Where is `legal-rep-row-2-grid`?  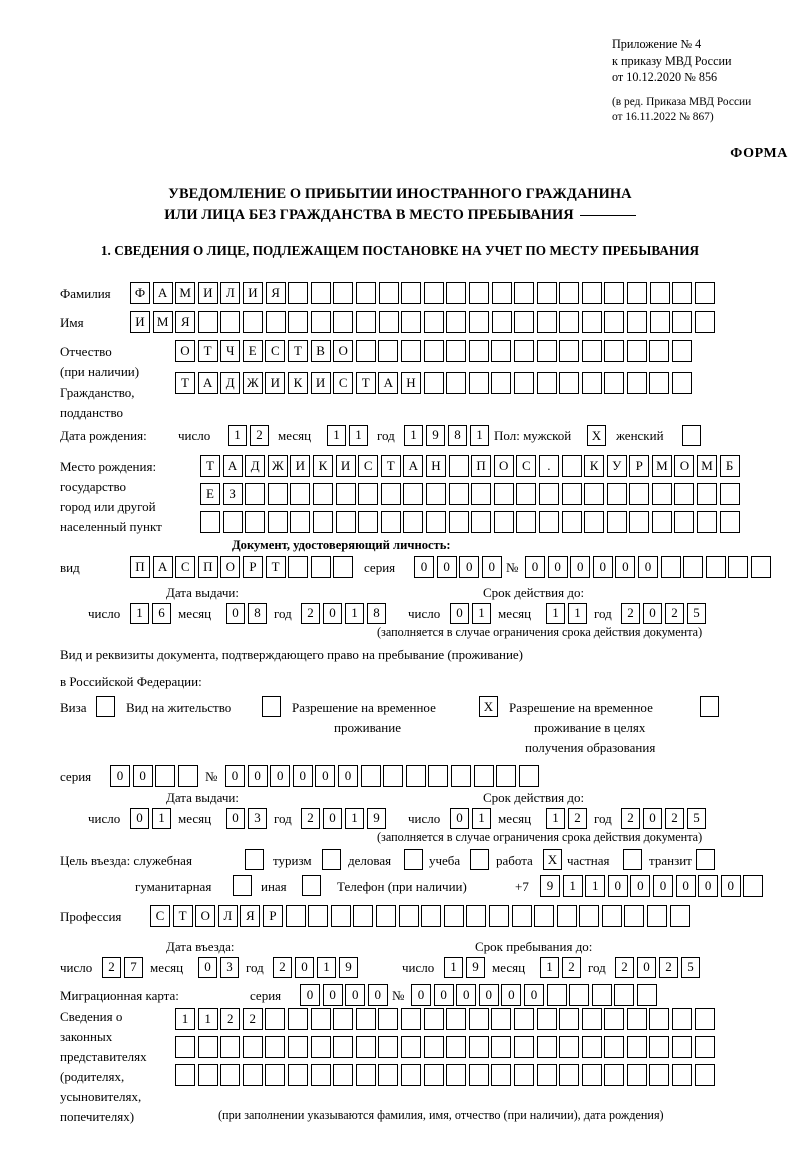 legal-rep-row-2-grid is located at coordinates (445, 1047).